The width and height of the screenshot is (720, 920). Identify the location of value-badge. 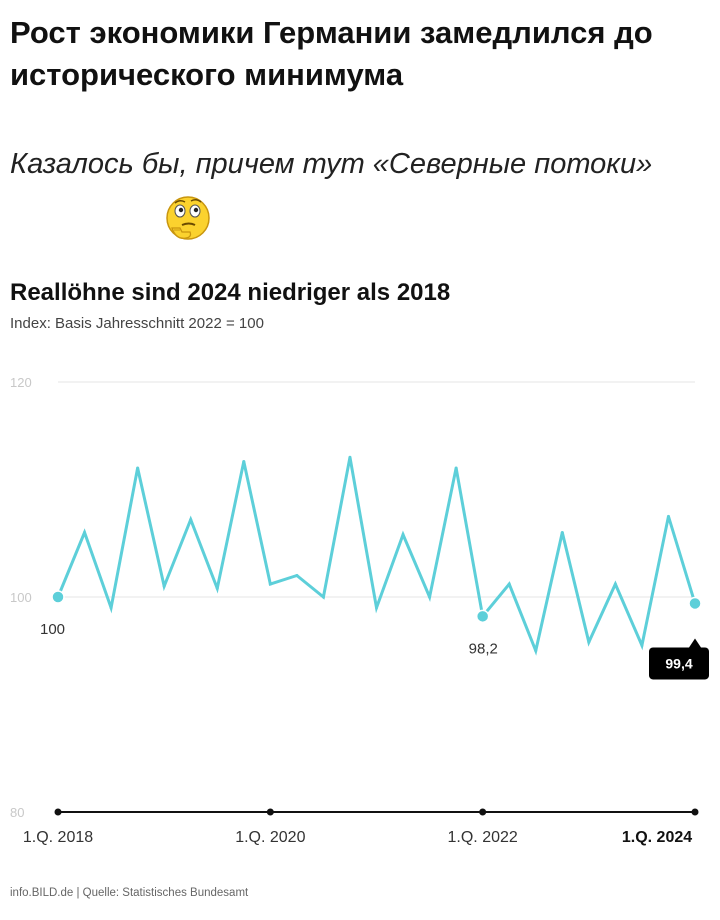
(679, 663).